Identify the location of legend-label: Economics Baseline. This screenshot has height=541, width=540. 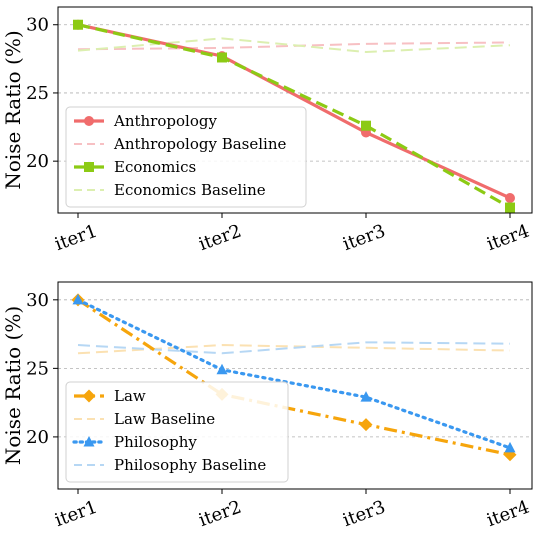
(190, 190).